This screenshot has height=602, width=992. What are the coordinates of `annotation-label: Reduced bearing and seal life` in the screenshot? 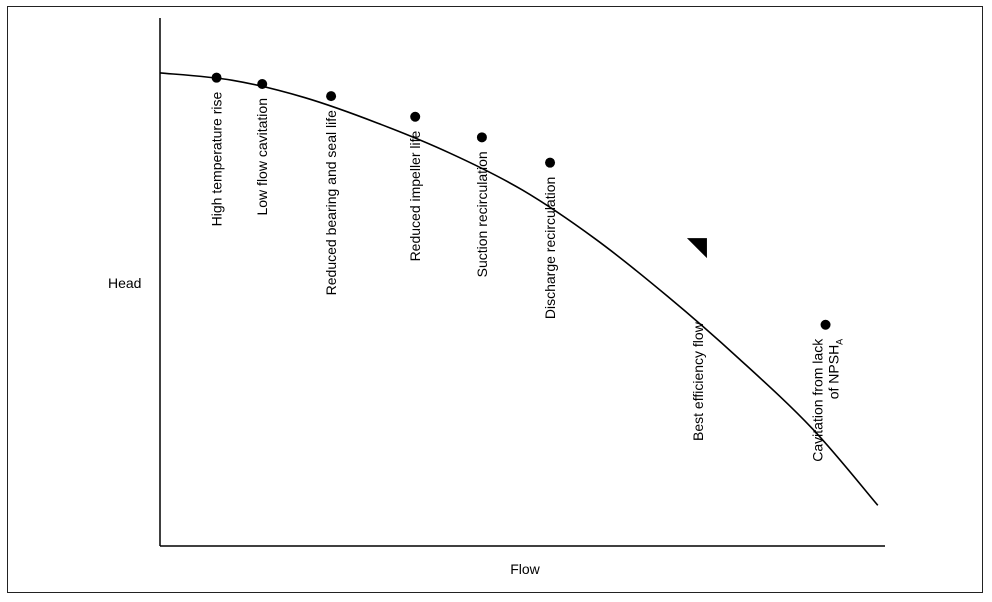 It's located at (331, 202).